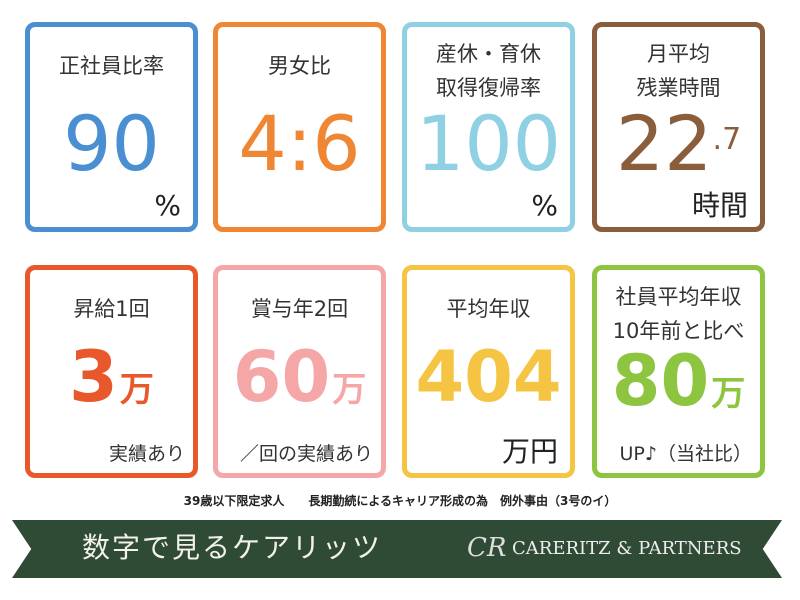  What do you see at coordinates (488, 309) in the screenshot?
I see `card-label: 平均年収` at bounding box center [488, 309].